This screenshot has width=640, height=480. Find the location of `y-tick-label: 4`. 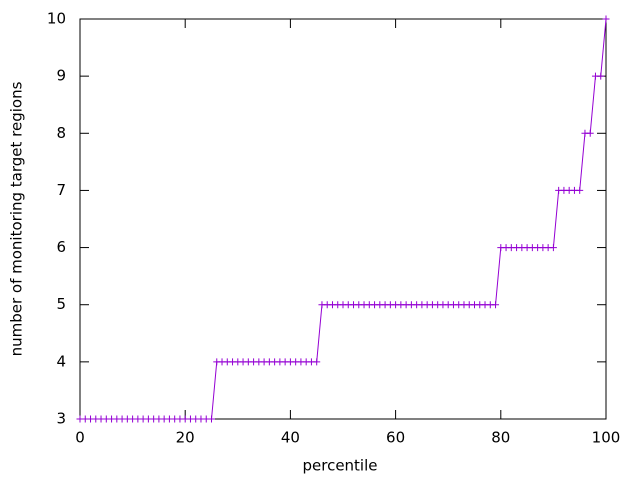

y-tick-label: 4 is located at coordinates (61, 361).